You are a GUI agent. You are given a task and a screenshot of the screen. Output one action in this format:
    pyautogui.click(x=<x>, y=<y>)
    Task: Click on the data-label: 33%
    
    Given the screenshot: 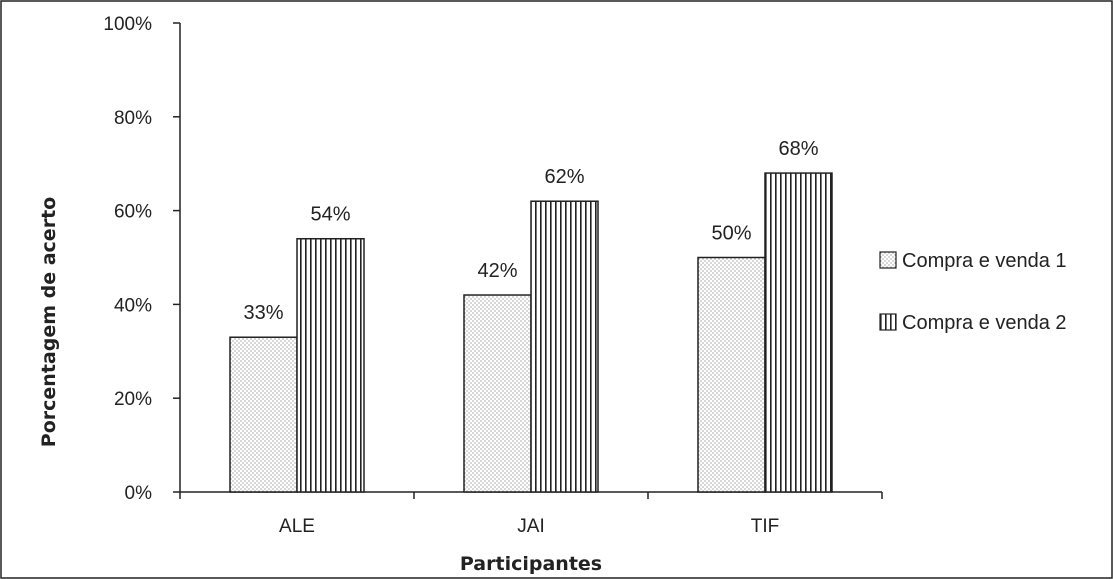 What is the action you would take?
    pyautogui.click(x=263, y=313)
    